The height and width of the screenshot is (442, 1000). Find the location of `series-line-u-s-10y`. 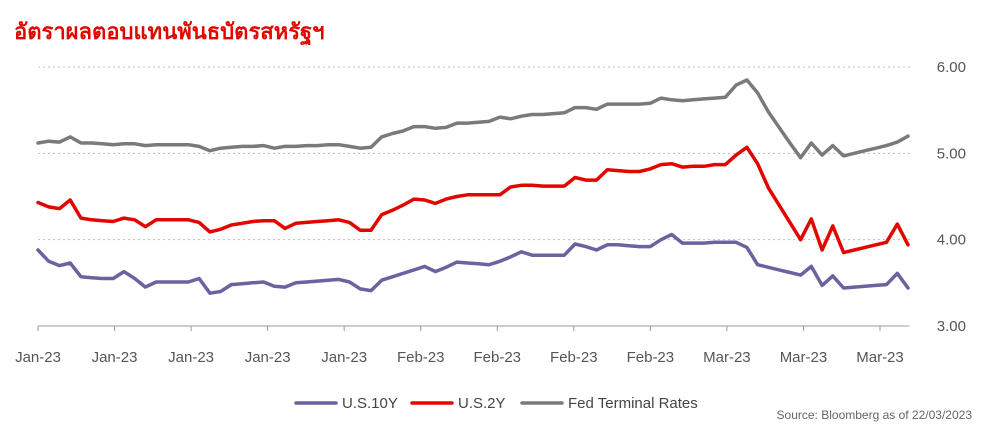

series-line-u-s-10y is located at coordinates (473, 263).